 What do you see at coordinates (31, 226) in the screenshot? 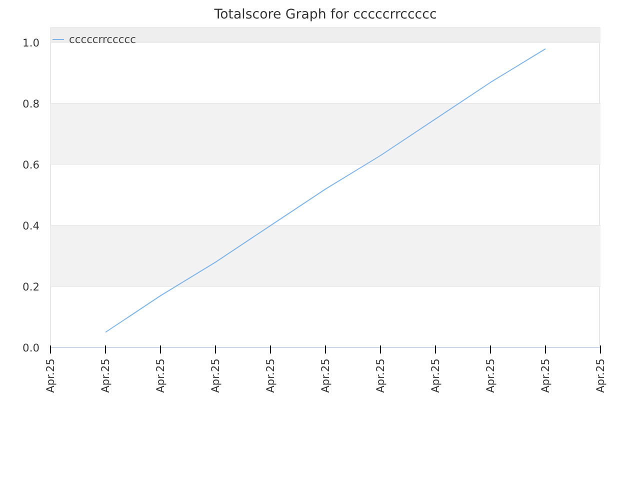
I see `y-tick-label: 0.4` at bounding box center [31, 226].